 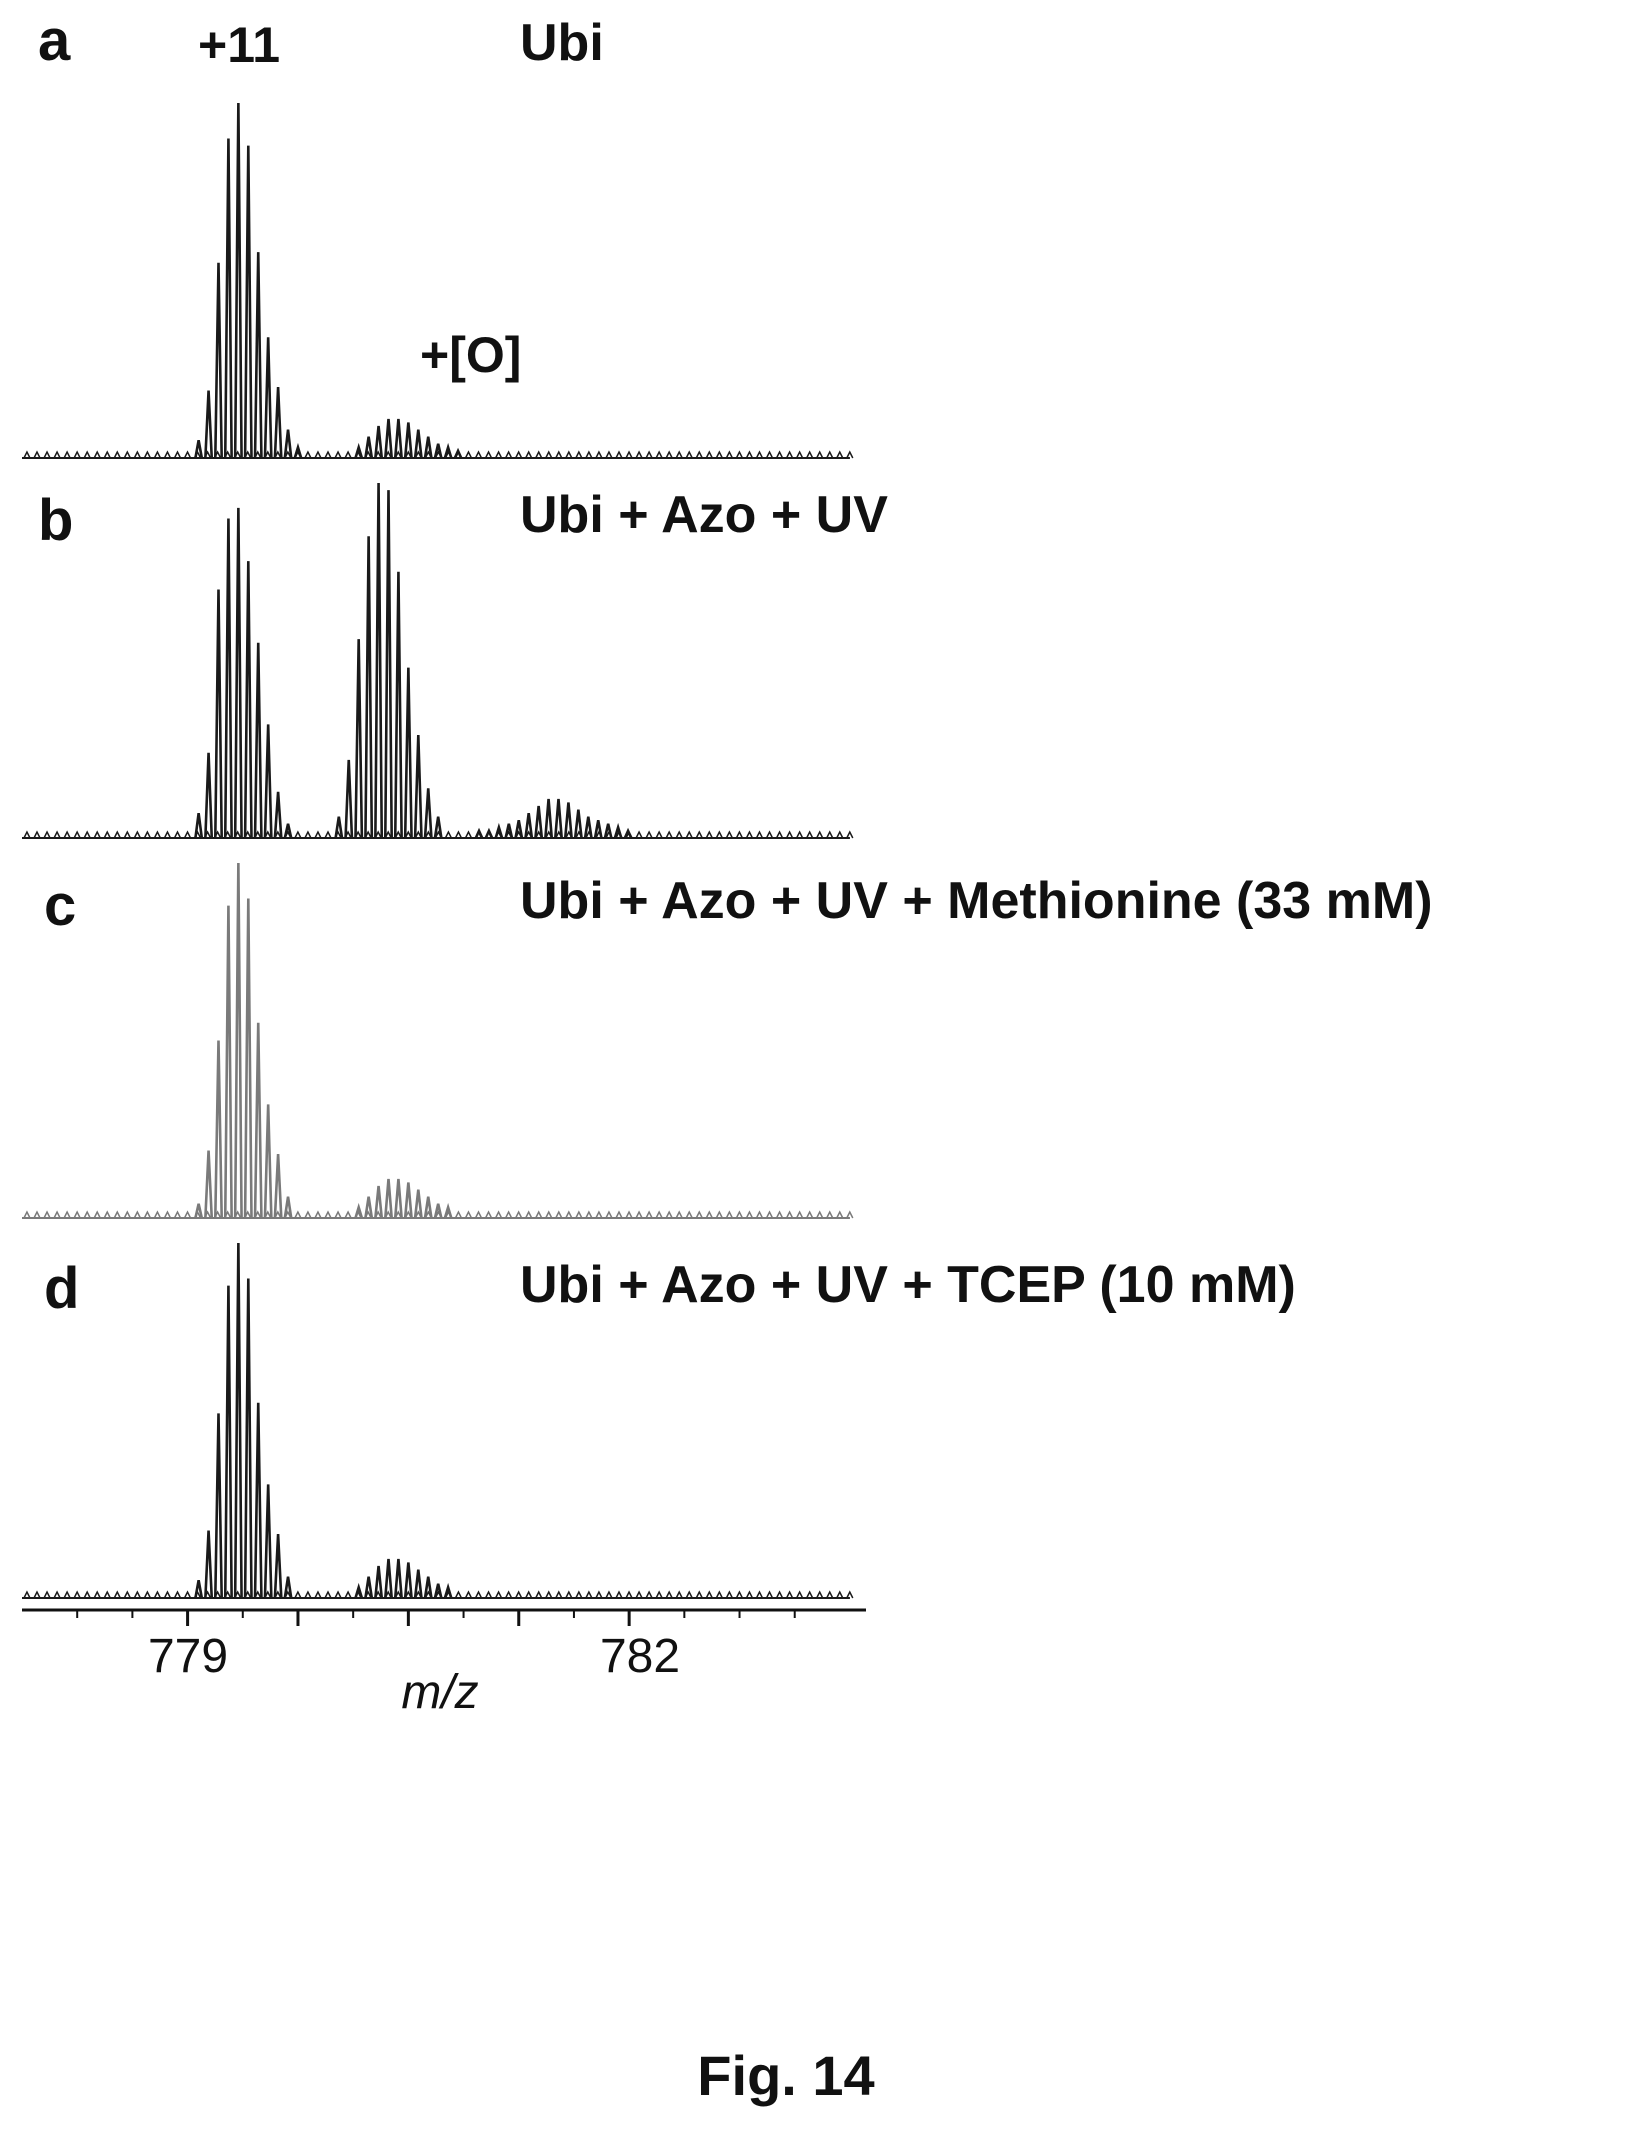 I want to click on x-axis-title: m/z, so click(x=439, y=1692).